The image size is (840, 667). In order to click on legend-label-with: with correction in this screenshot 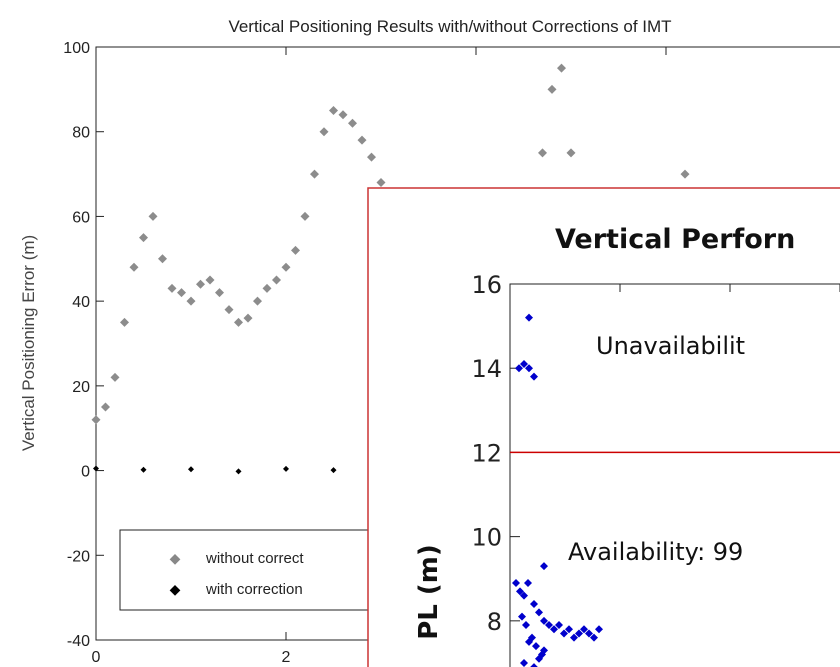, I will do `click(254, 589)`.